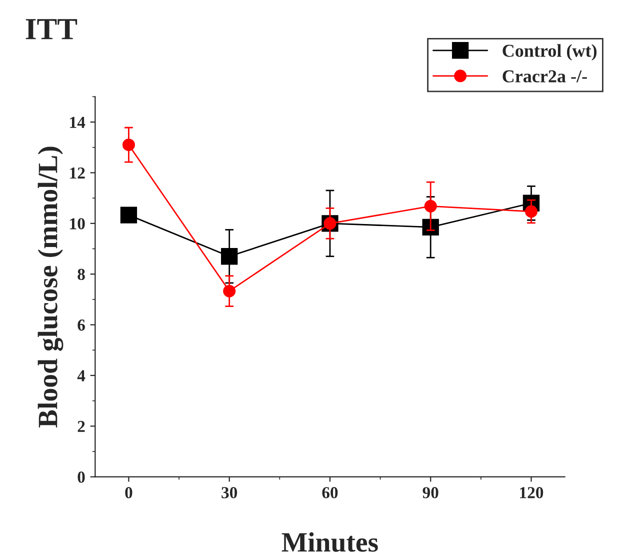  Describe the element at coordinates (532, 492) in the screenshot. I see `x-tick-label: 120` at that location.